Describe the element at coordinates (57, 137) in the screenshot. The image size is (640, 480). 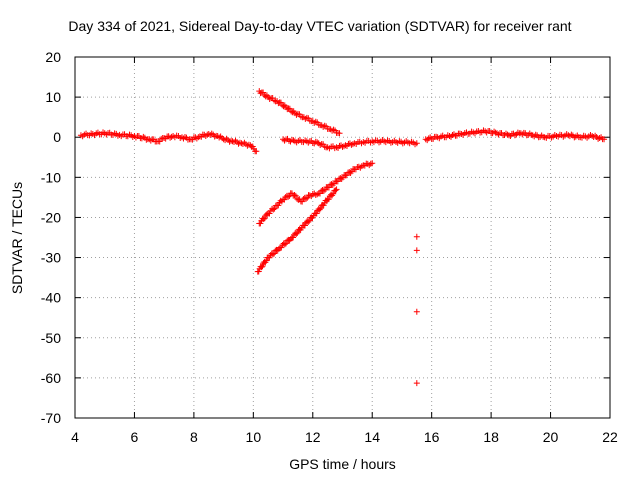
I see `y-tick-label: 0` at that location.